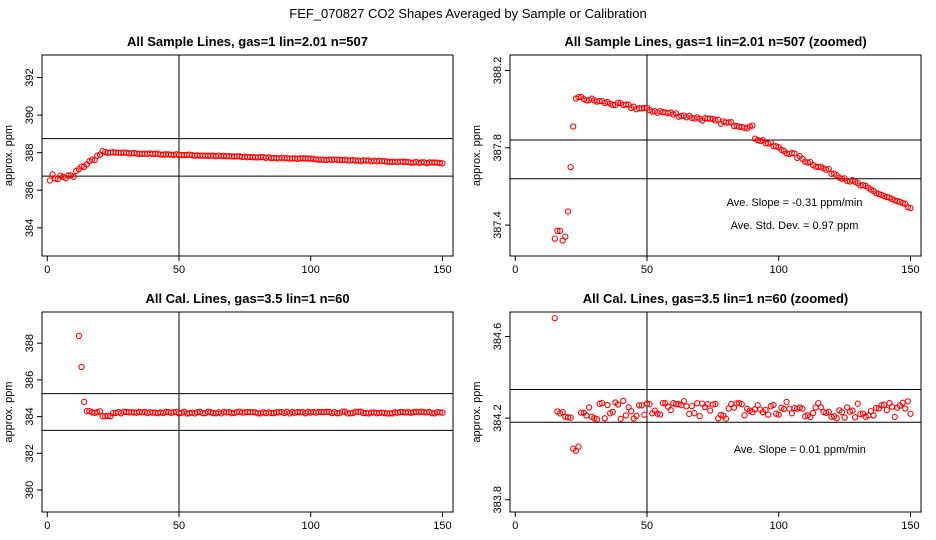 The width and height of the screenshot is (936, 540). What do you see at coordinates (179, 270) in the screenshot?
I see `x-tick-label: 50` at bounding box center [179, 270].